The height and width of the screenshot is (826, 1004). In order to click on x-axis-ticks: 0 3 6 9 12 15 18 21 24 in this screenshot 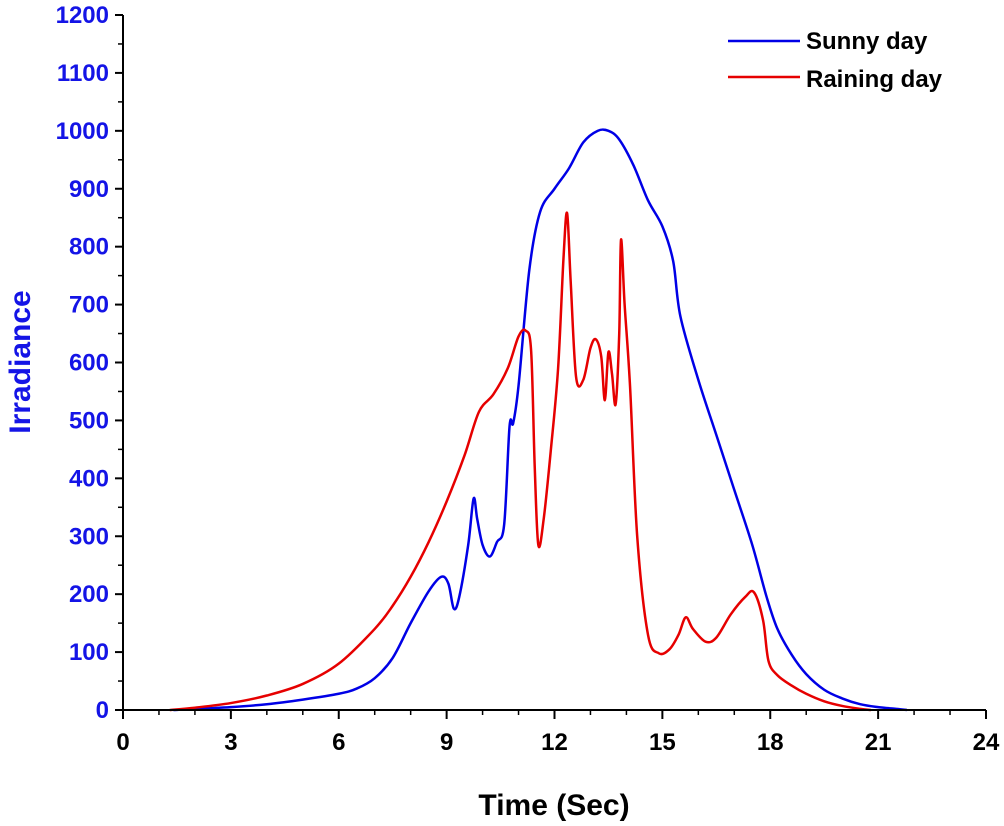, I will do `click(558, 733)`.